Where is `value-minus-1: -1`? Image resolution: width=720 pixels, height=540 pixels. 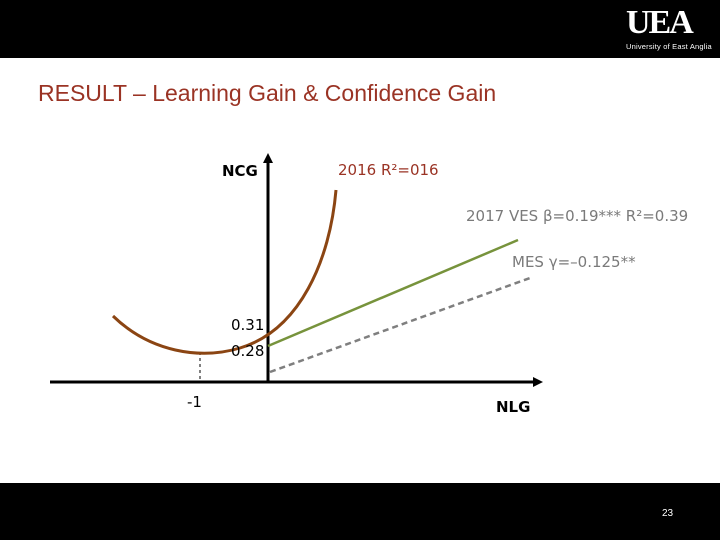 value-minus-1: -1 is located at coordinates (194, 402).